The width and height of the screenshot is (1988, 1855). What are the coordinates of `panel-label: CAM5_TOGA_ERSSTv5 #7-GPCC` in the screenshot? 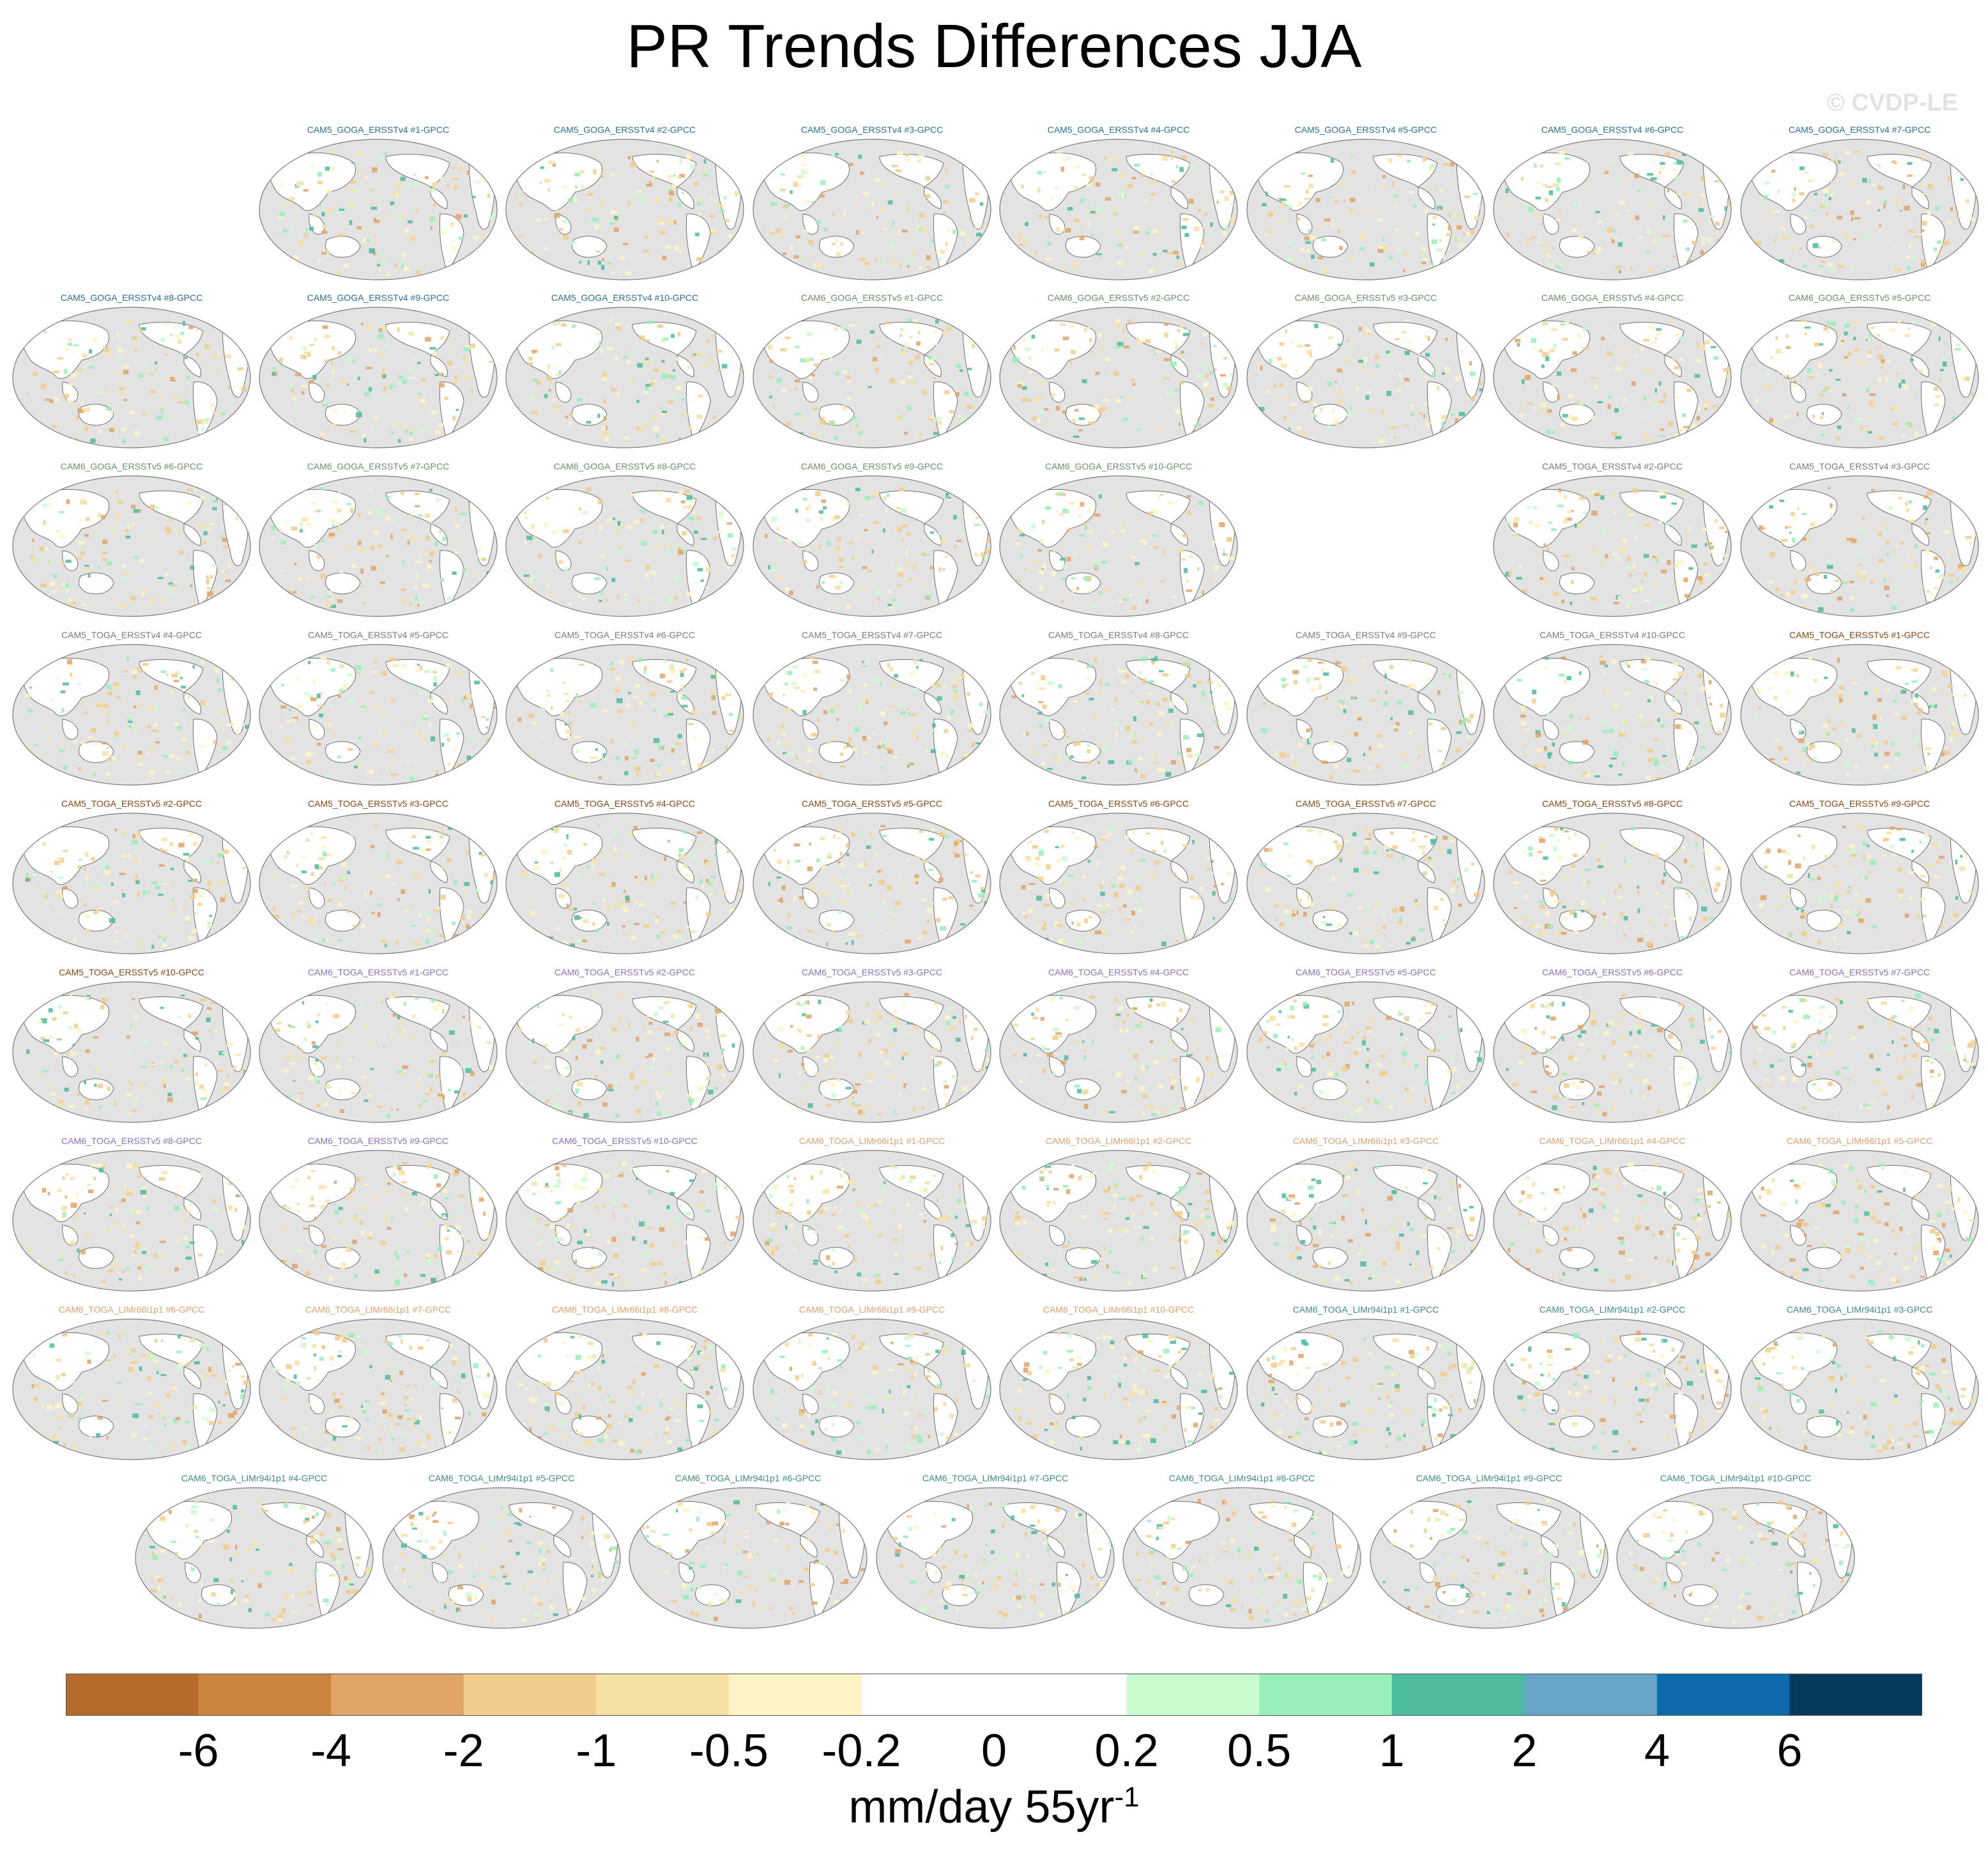 It's located at (1366, 804).